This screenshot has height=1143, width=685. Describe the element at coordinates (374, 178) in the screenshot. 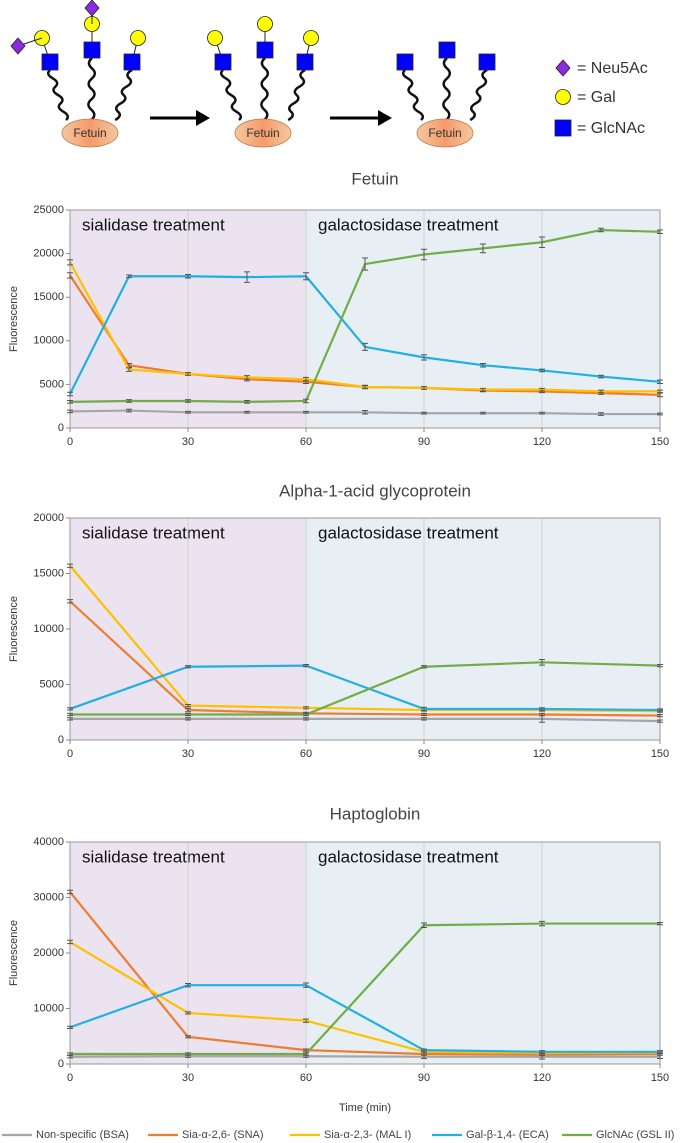

I see `chart-title: Fetuin` at that location.